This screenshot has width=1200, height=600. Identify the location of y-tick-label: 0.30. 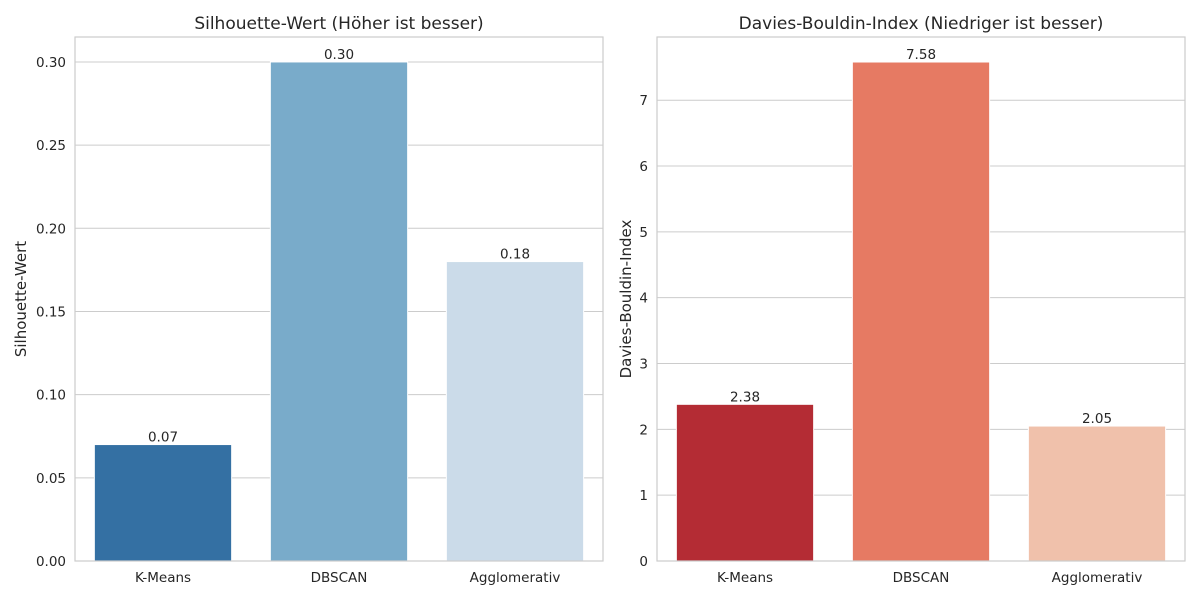
(51, 63).